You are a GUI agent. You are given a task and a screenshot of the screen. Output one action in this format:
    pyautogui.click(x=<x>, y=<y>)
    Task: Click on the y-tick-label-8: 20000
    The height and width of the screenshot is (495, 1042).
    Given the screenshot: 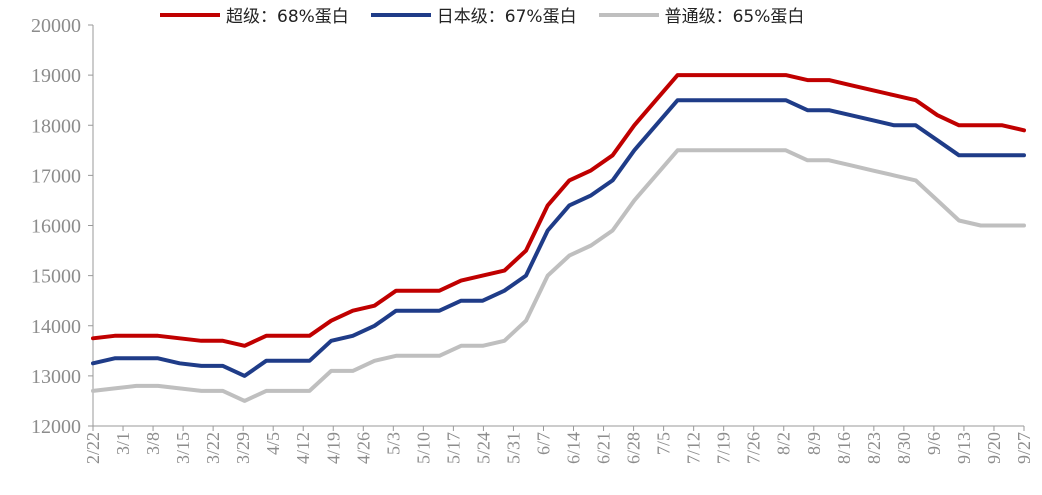 What is the action you would take?
    pyautogui.click(x=56, y=26)
    